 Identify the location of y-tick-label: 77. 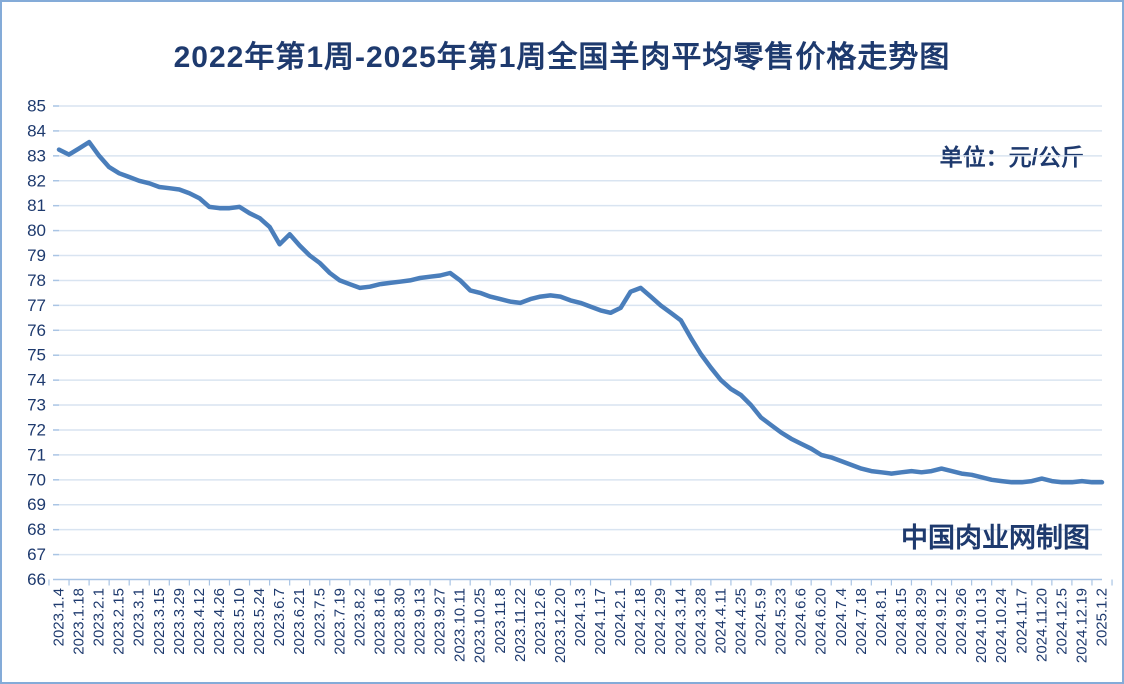
(36, 305).